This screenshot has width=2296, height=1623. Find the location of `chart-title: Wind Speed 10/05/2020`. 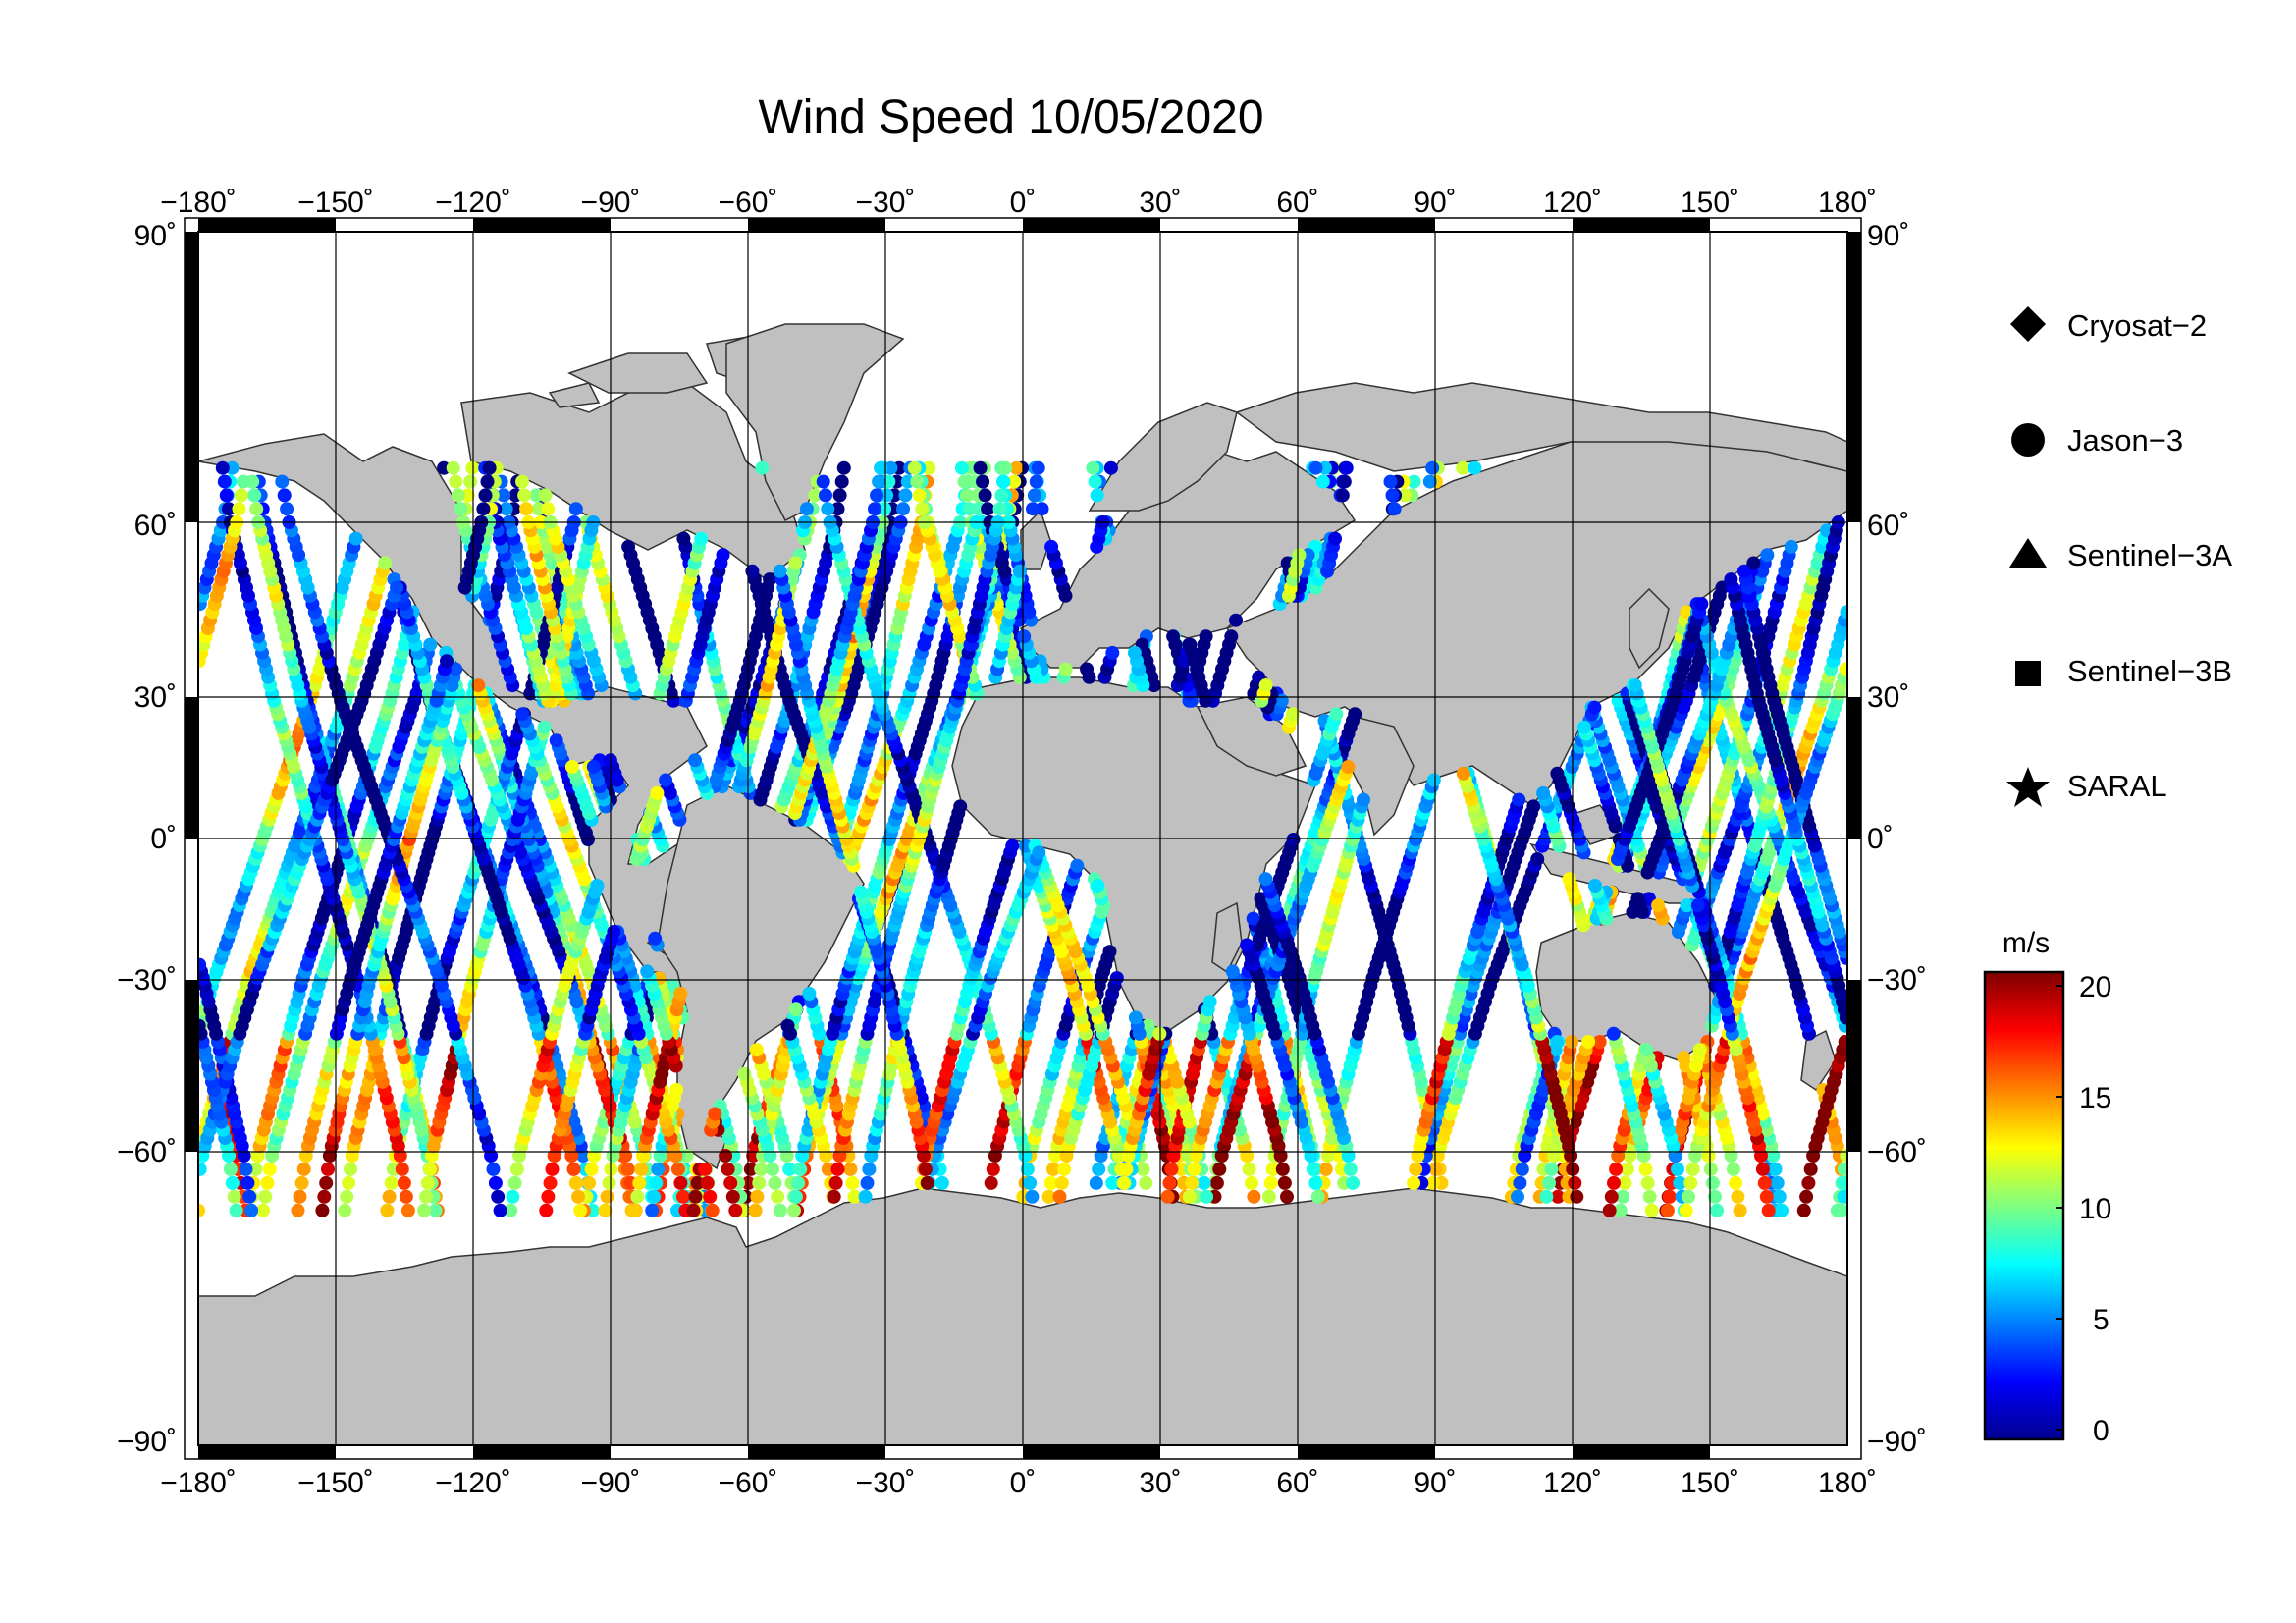

chart-title: Wind Speed 10/05/2020 is located at coordinates (1011, 117).